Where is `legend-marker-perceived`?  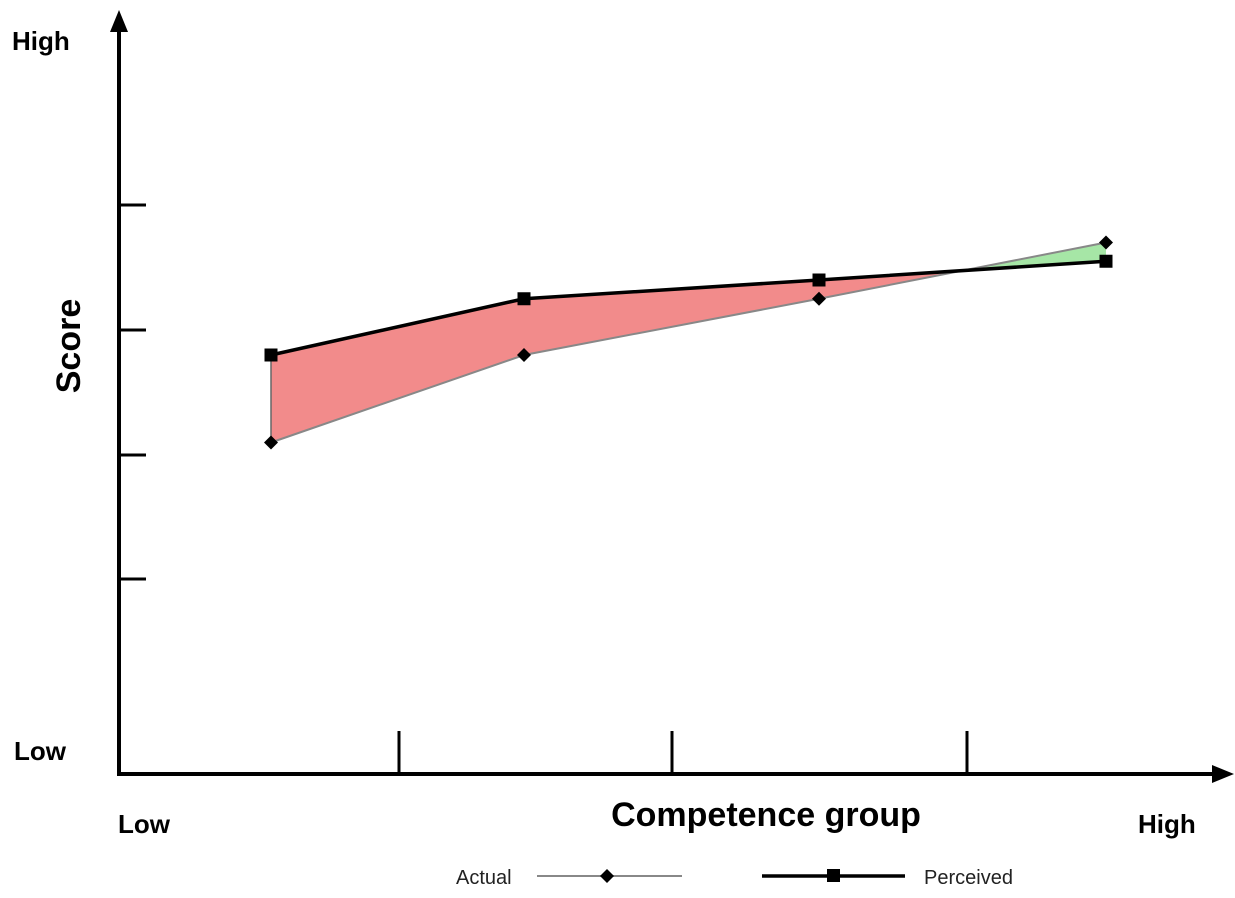 legend-marker-perceived is located at coordinates (833, 875).